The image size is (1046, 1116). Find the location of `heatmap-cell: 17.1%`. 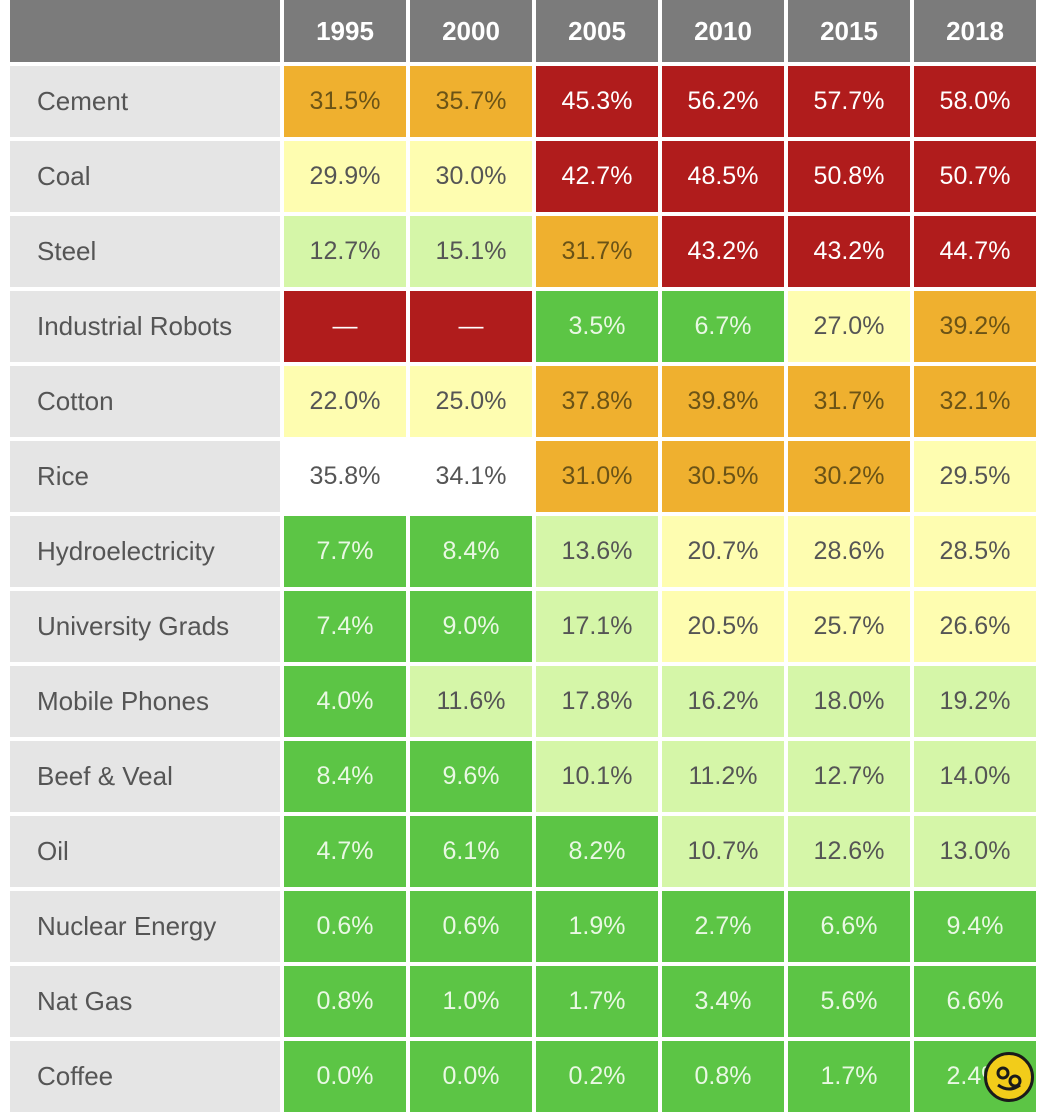

heatmap-cell: 17.1% is located at coordinates (597, 626).